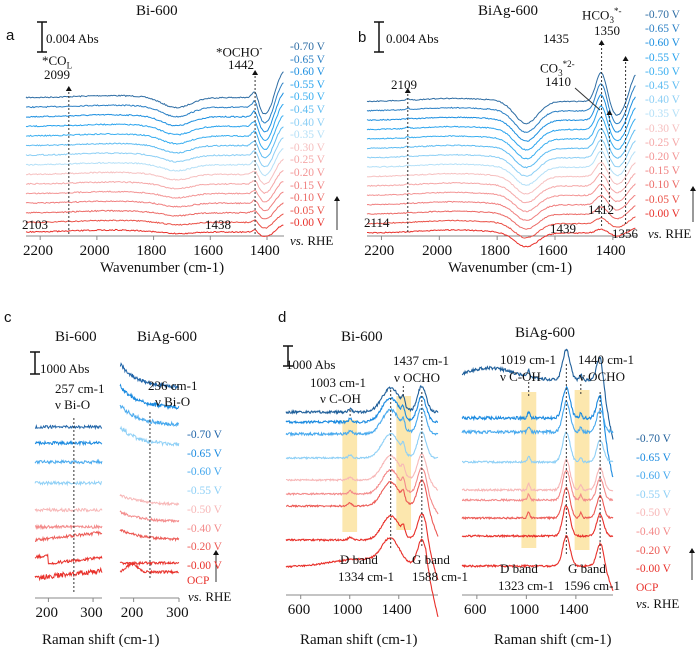 The height and width of the screenshot is (653, 700). Describe the element at coordinates (662, 199) in the screenshot. I see `series-label-b: -0.05 V` at that location.